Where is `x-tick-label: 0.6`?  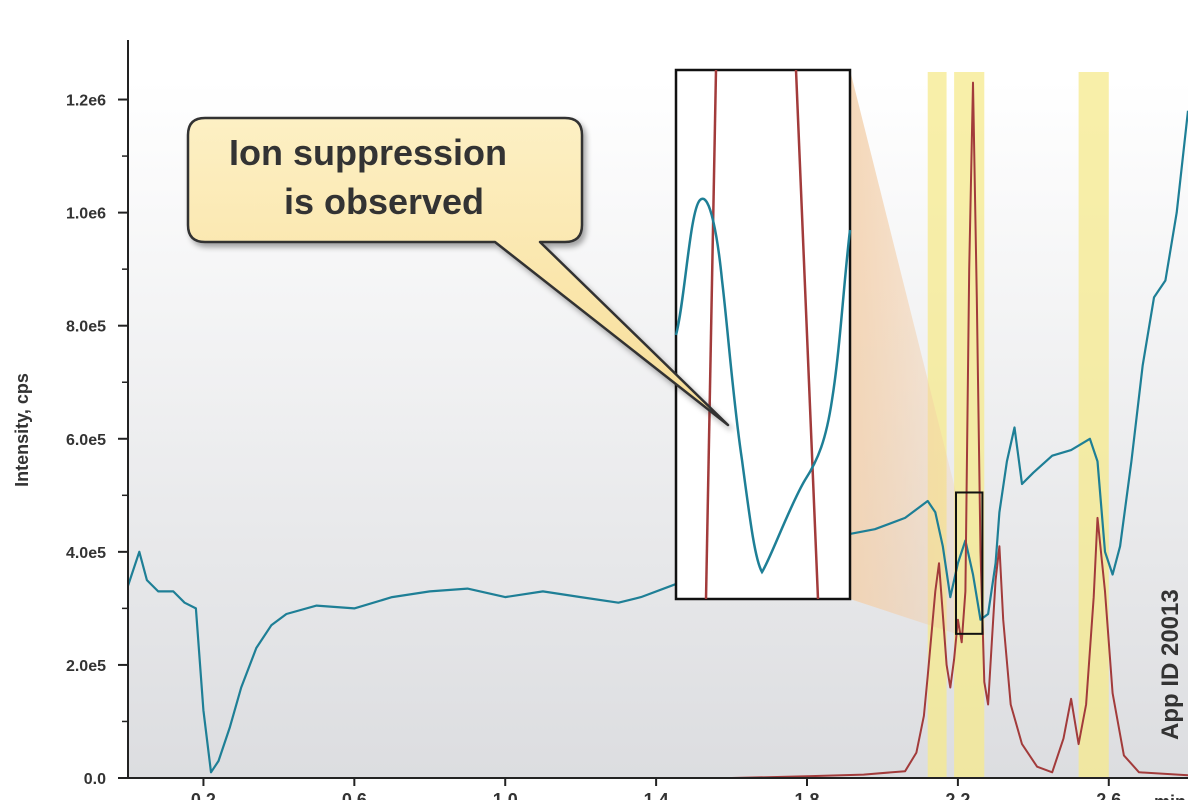
x-tick-label: 0.6 is located at coordinates (354, 795).